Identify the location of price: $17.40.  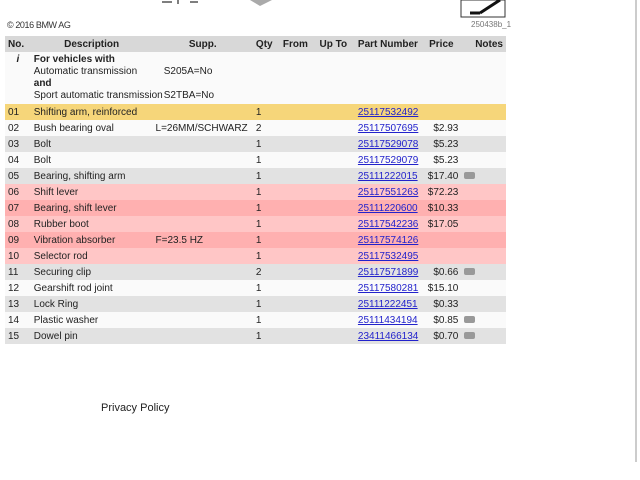
(441, 176).